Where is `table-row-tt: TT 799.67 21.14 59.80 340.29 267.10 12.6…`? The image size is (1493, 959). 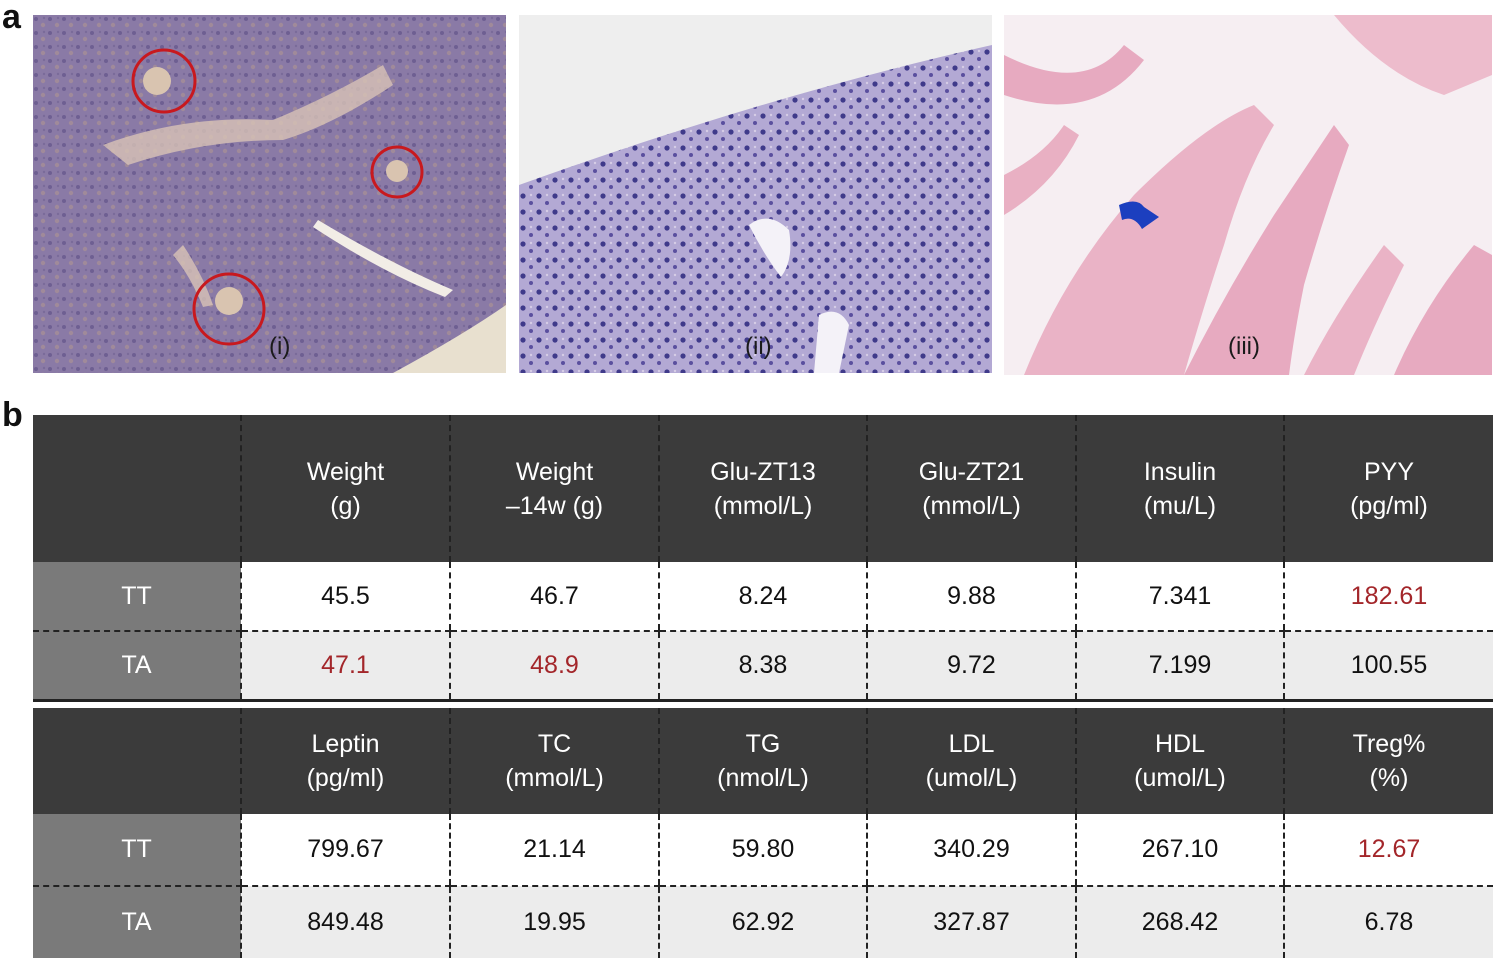 table-row-tt: TT 799.67 21.14 59.80 340.29 267.10 12.6… is located at coordinates (763, 850).